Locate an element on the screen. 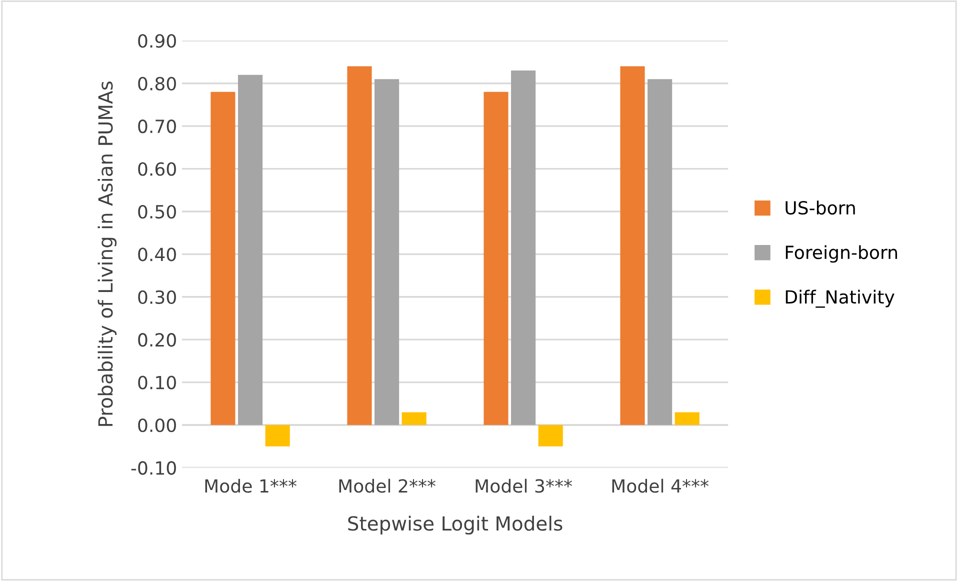 Image resolution: width=958 pixels, height=581 pixels. y-axis-title: Probability of Living in Asian PUMAs is located at coordinates (107, 254).